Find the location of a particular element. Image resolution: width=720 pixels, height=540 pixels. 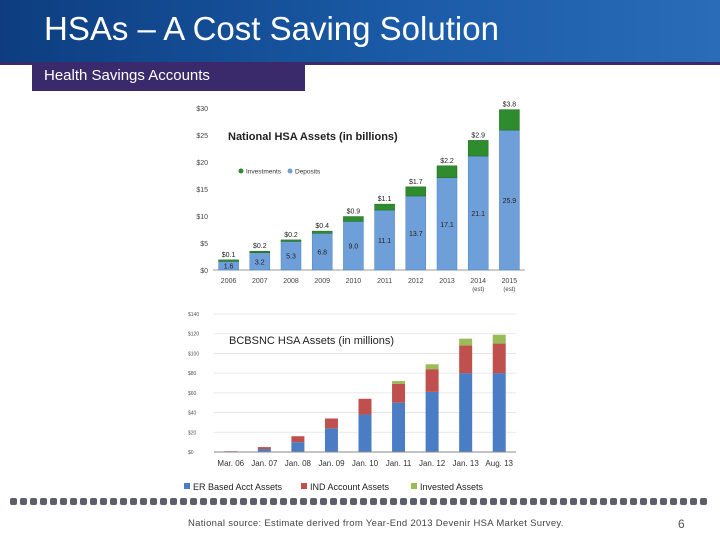

chart1-deposits-label: 21.1 is located at coordinates (478, 214).